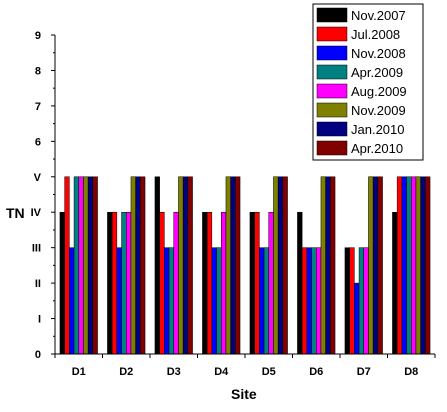 The image size is (447, 412). Describe the element at coordinates (219, 301) in the screenshot. I see `bar-D4-Apr.2009` at that location.